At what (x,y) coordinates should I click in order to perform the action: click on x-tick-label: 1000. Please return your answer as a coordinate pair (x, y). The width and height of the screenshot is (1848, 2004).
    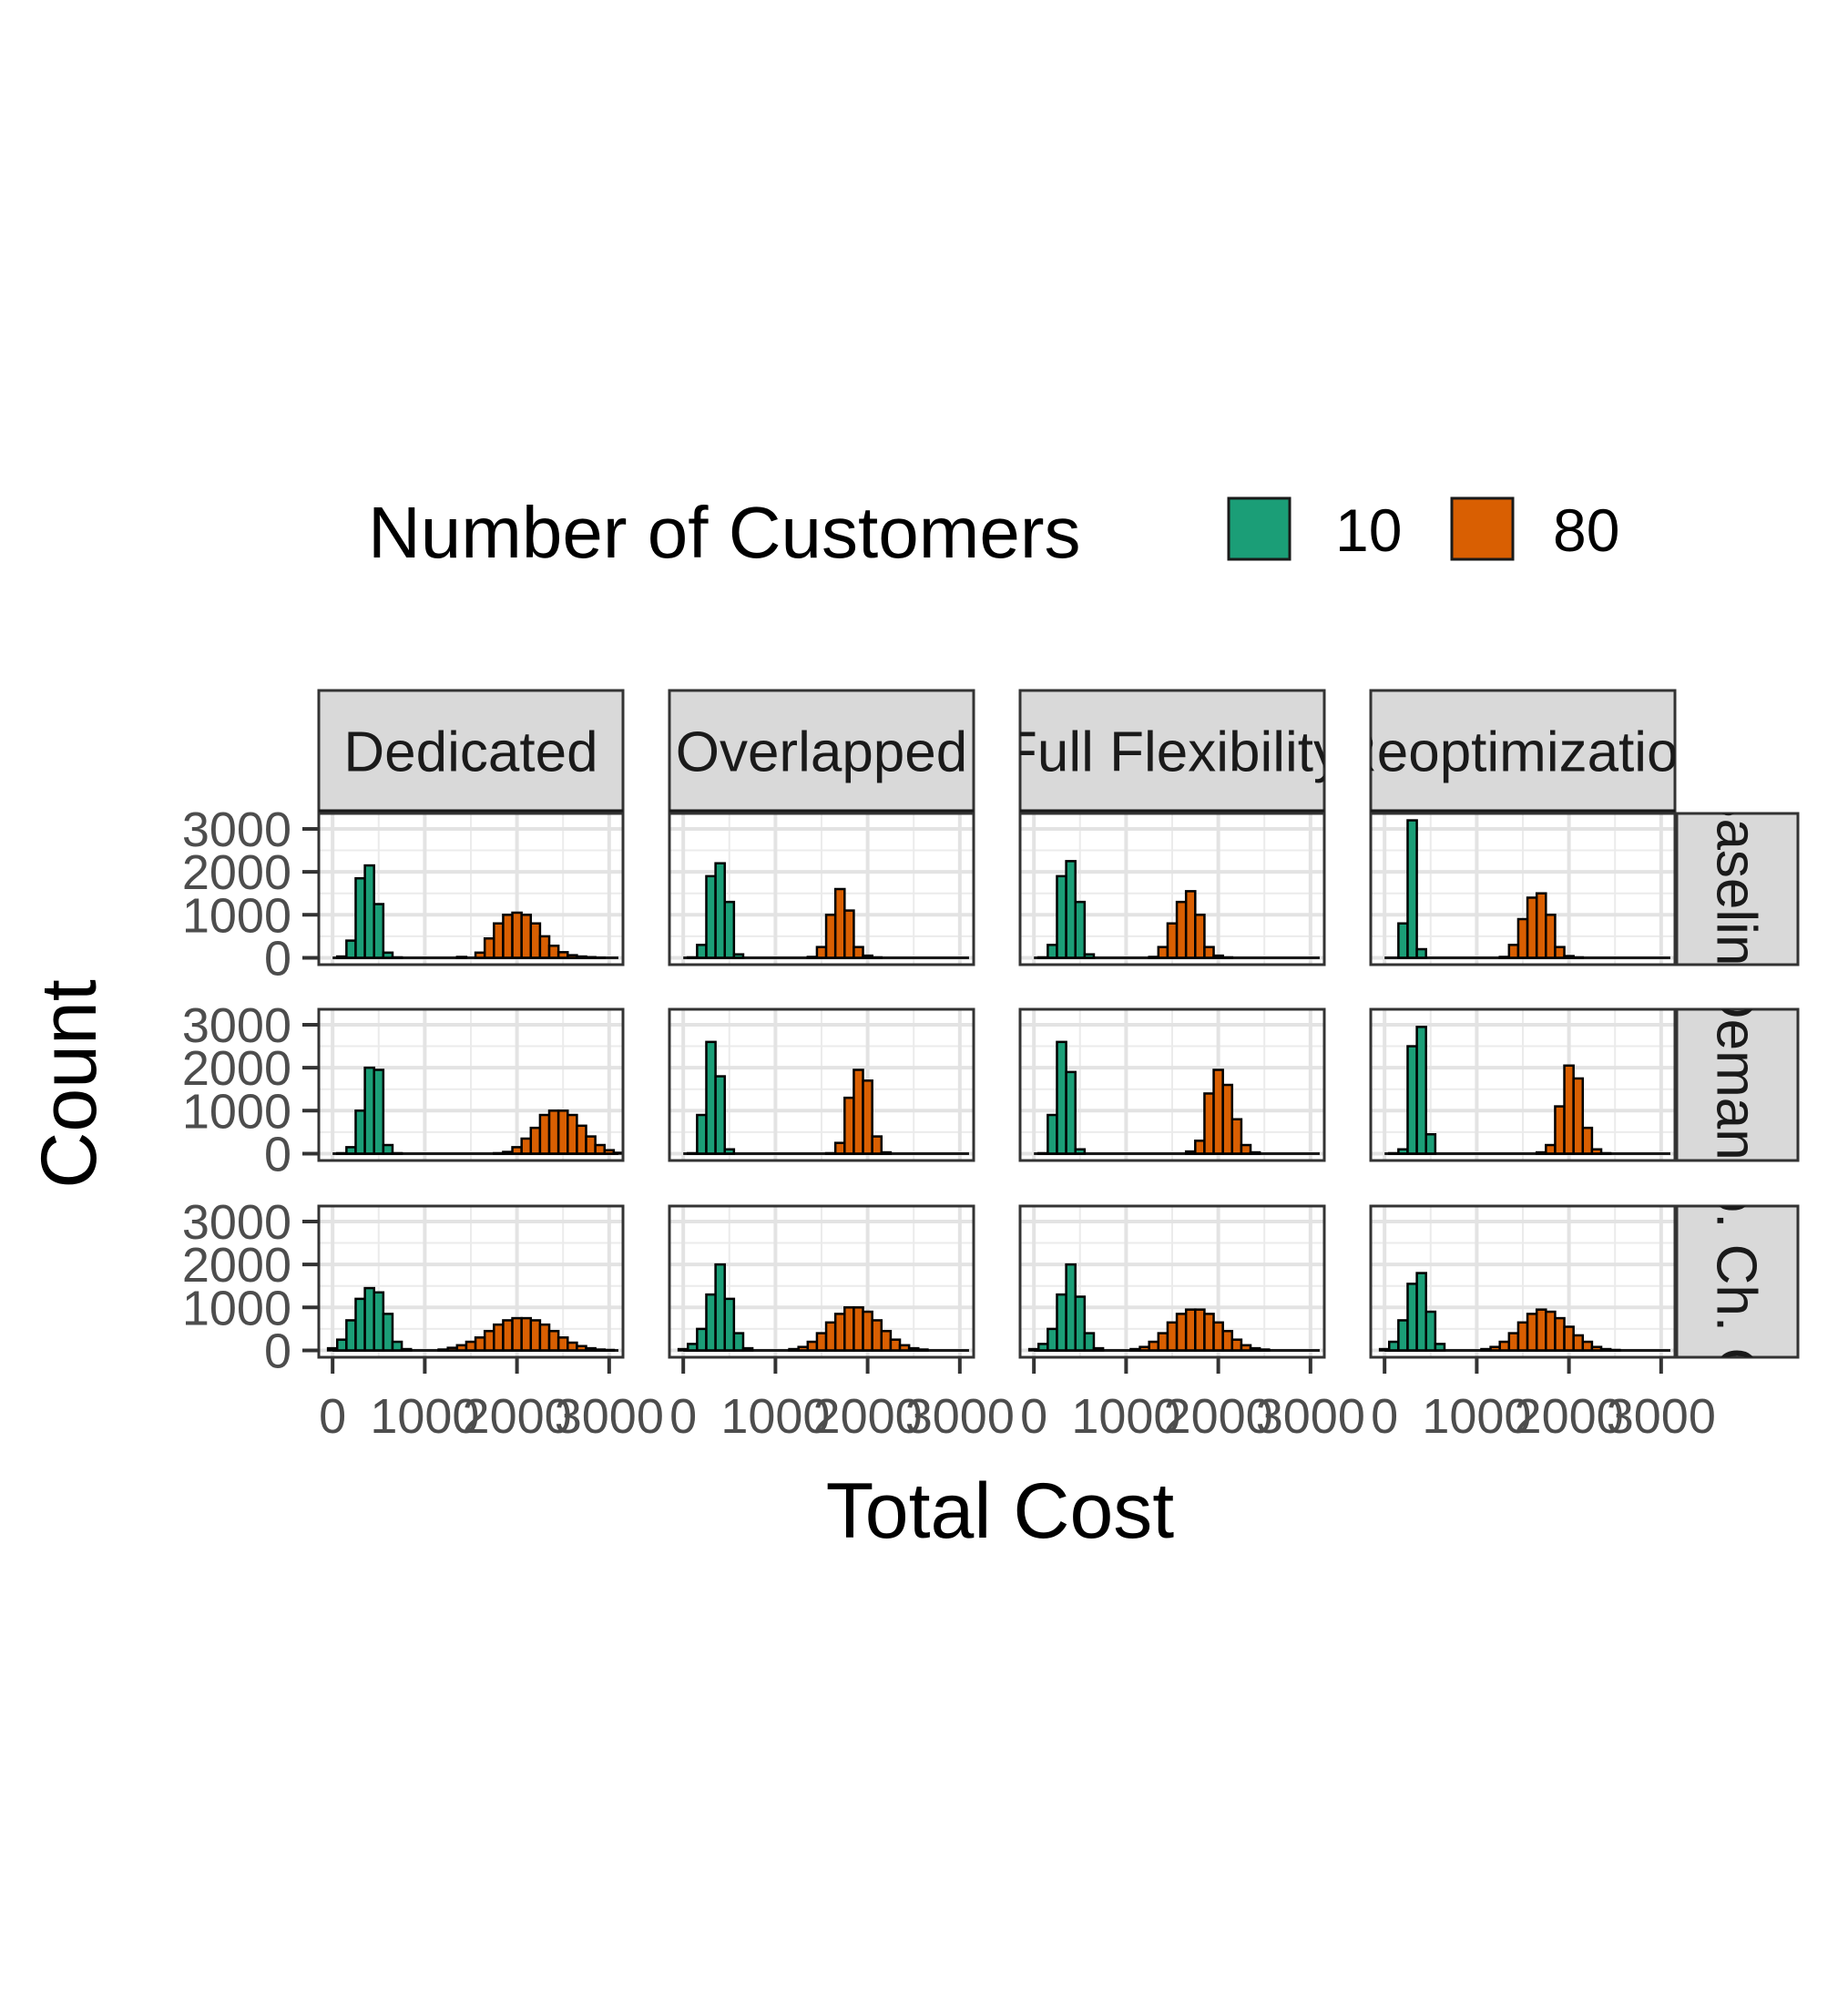
    Looking at the image, I should click on (1126, 1416).